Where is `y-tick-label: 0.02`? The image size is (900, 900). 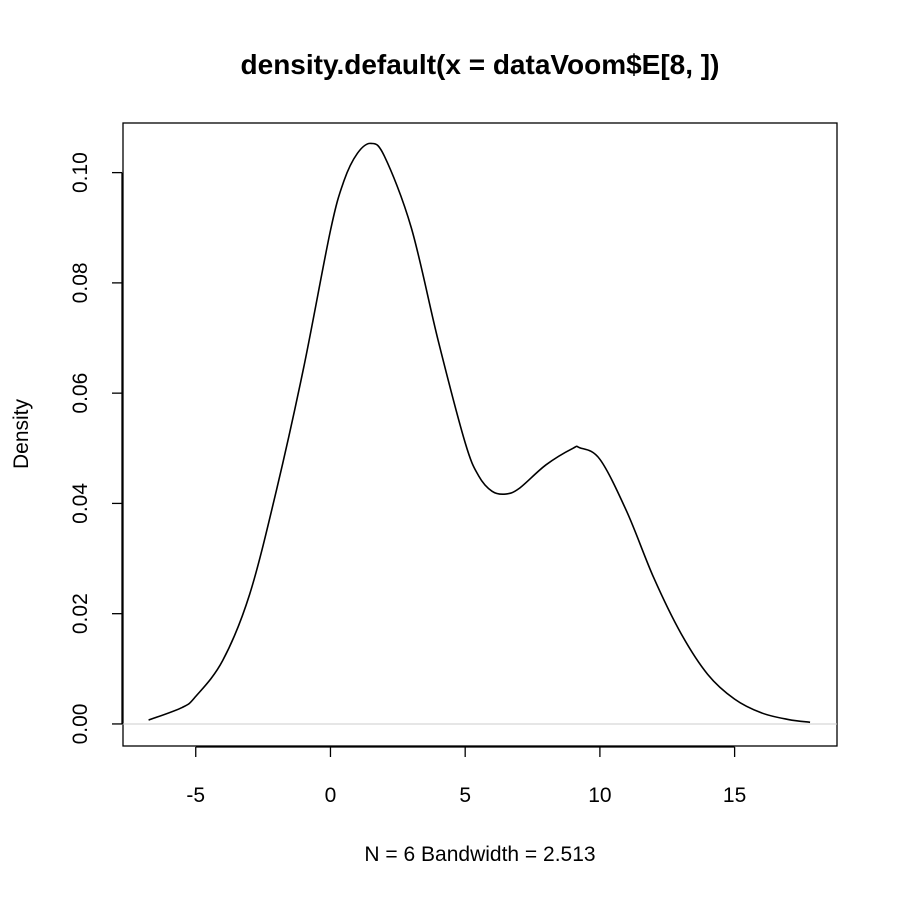
y-tick-label: 0.02 is located at coordinates (80, 613).